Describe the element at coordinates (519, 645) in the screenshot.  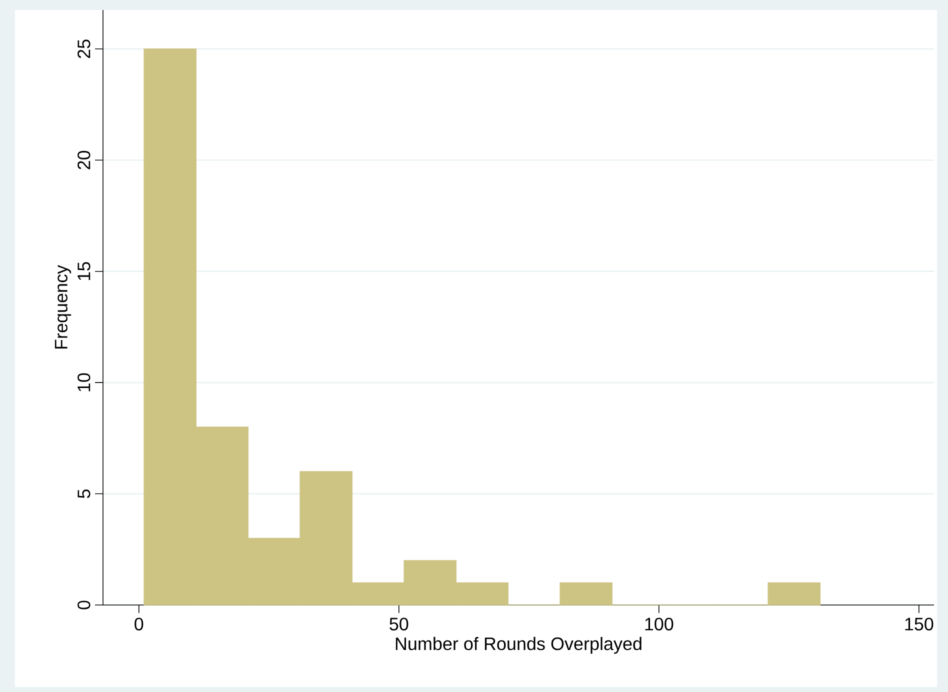
I see `x-axis-title: Number of Rounds Overplayed` at that location.